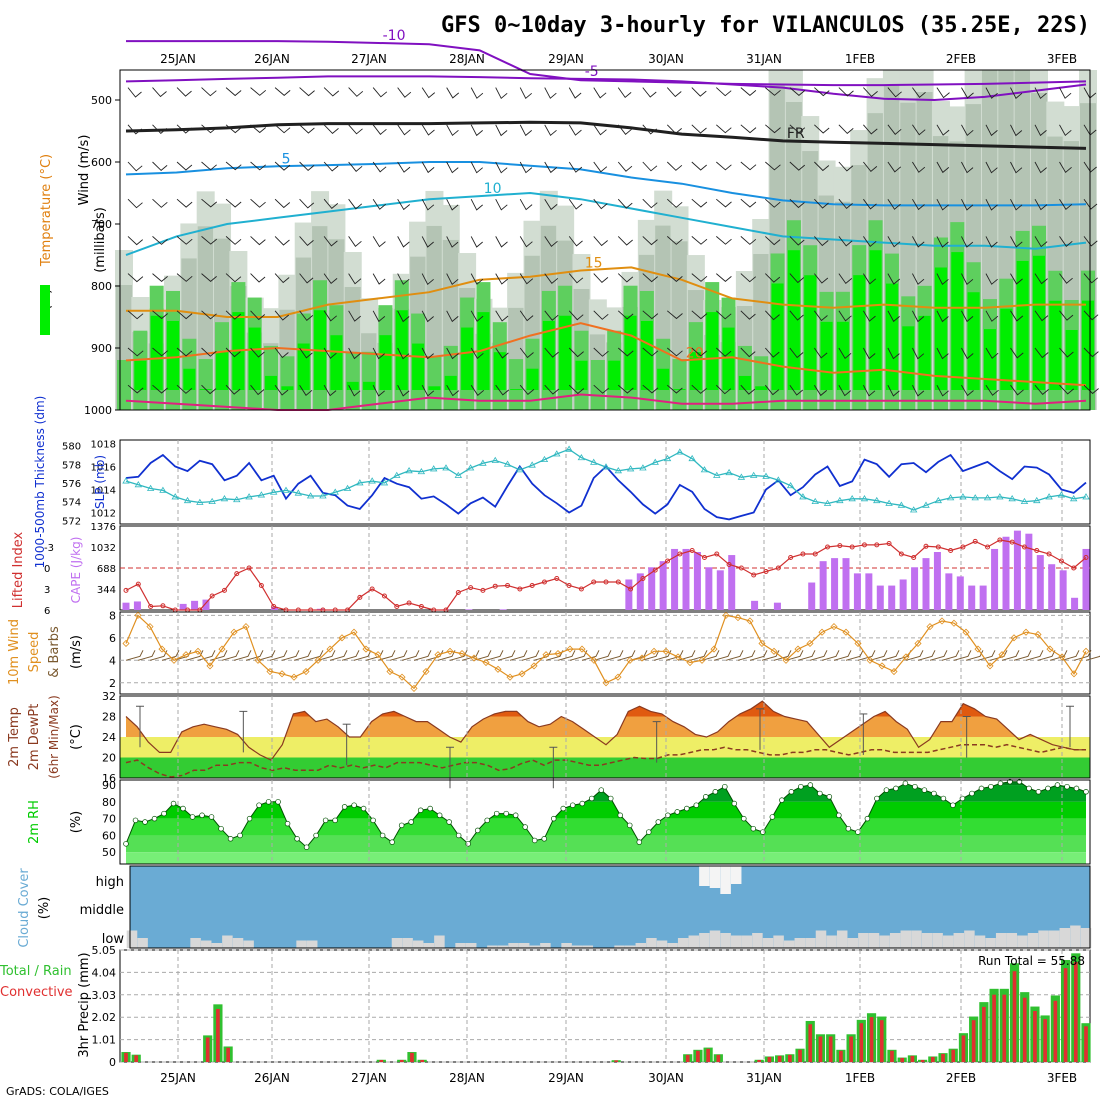  I want to click on cloud-axis-label: Cloud Cover, so click(24, 908).